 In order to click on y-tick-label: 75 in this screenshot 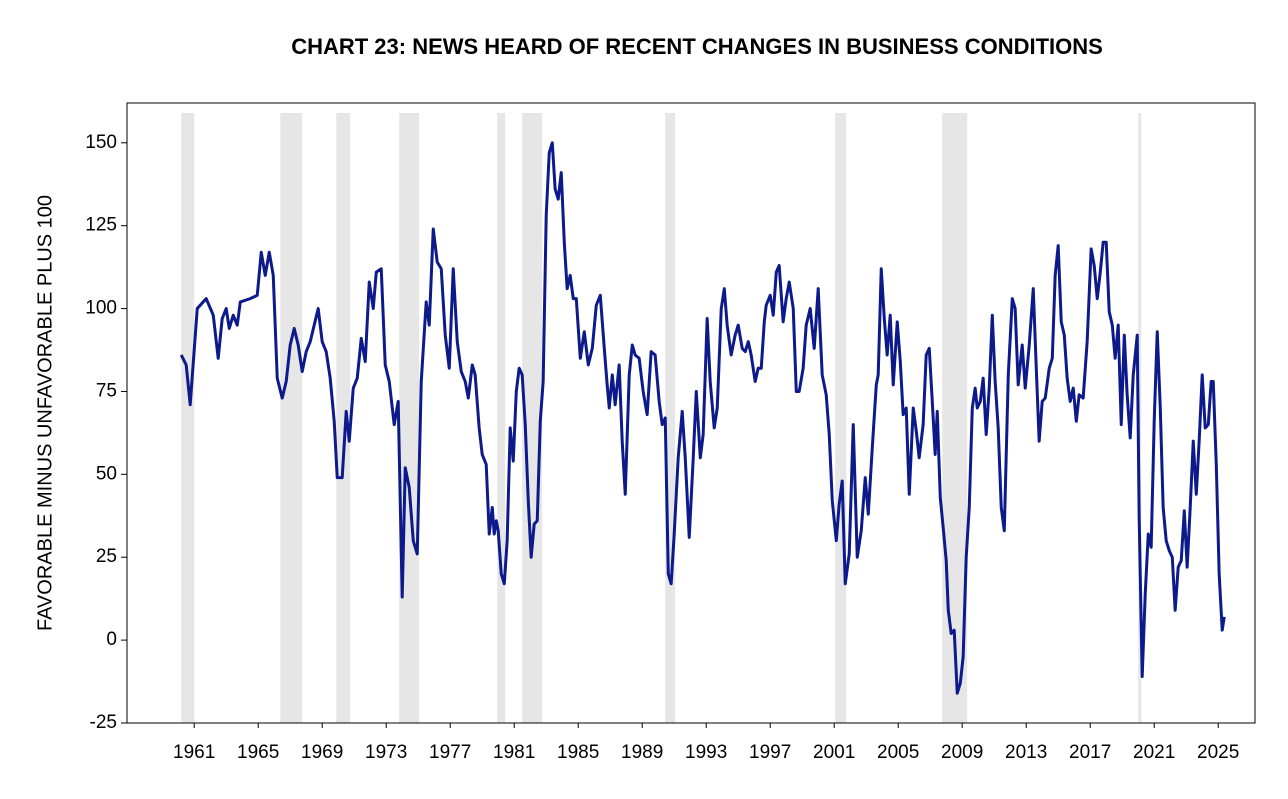, I will do `click(106, 390)`.